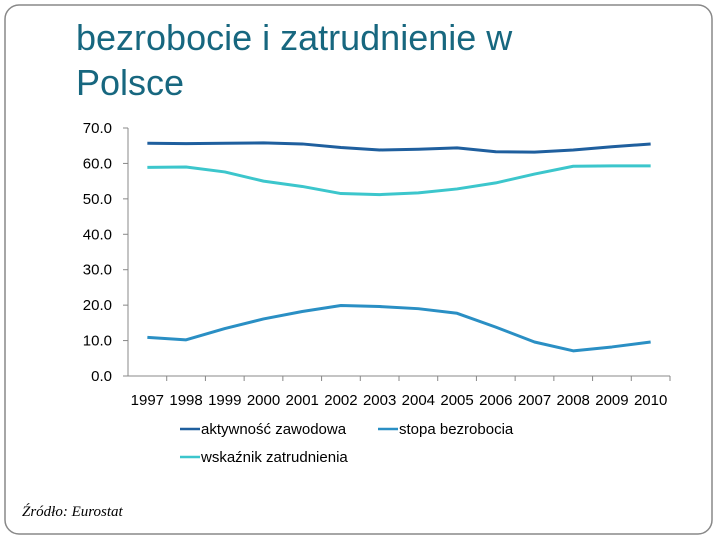 The width and height of the screenshot is (720, 545). What do you see at coordinates (274, 457) in the screenshot?
I see `legend-label: wskaźnik zatrudnienia` at bounding box center [274, 457].